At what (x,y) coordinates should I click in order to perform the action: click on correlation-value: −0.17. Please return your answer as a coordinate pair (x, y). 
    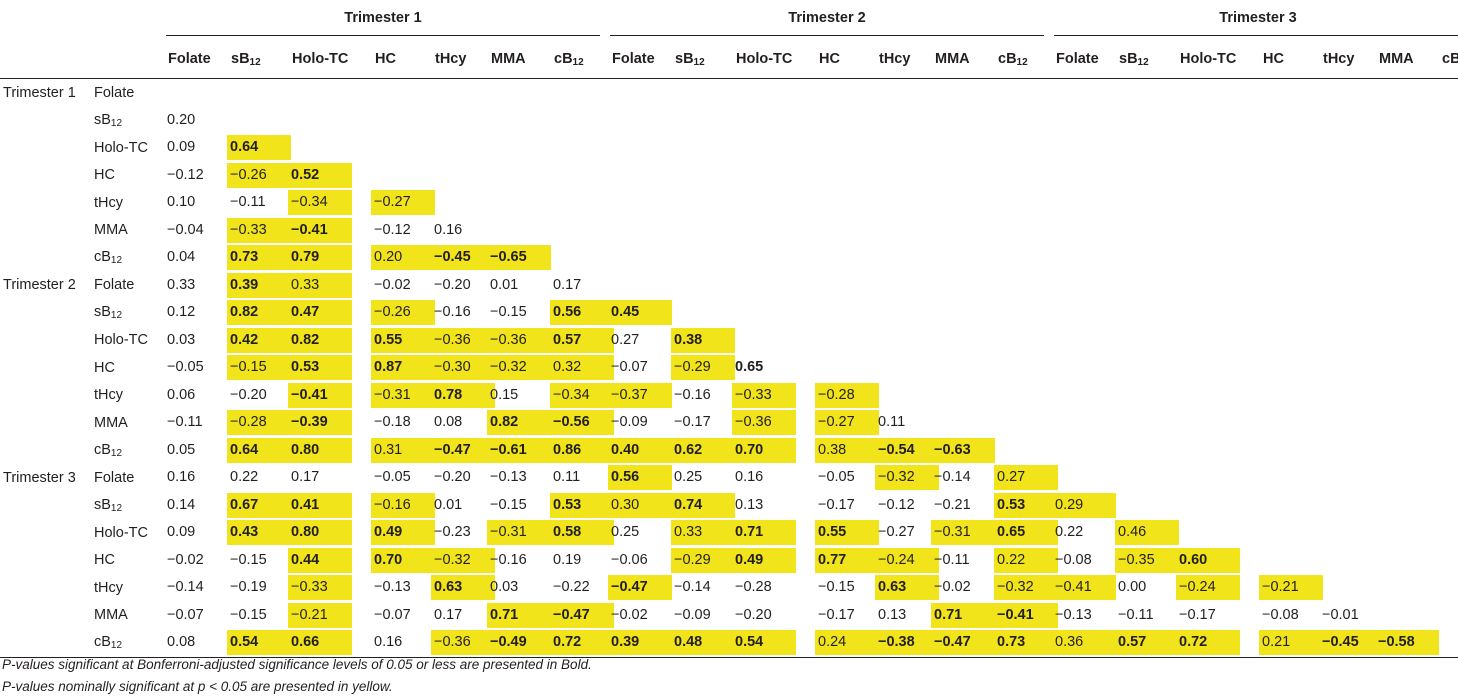
    Looking at the image, I should click on (836, 614).